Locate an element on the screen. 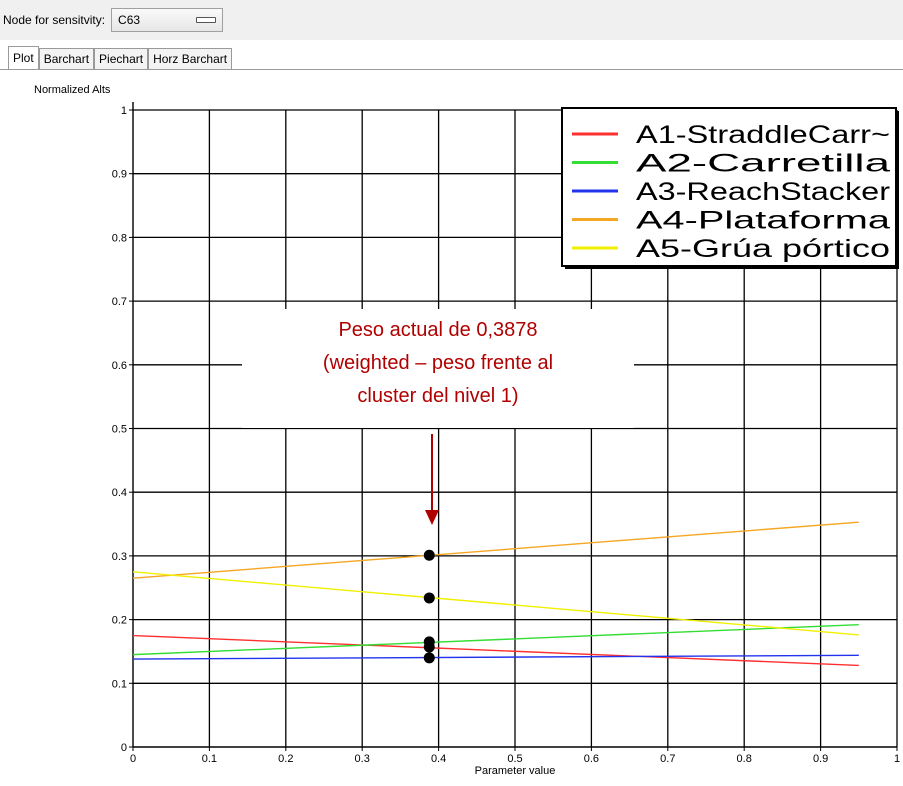  x-tick-label: 0 is located at coordinates (133, 759).